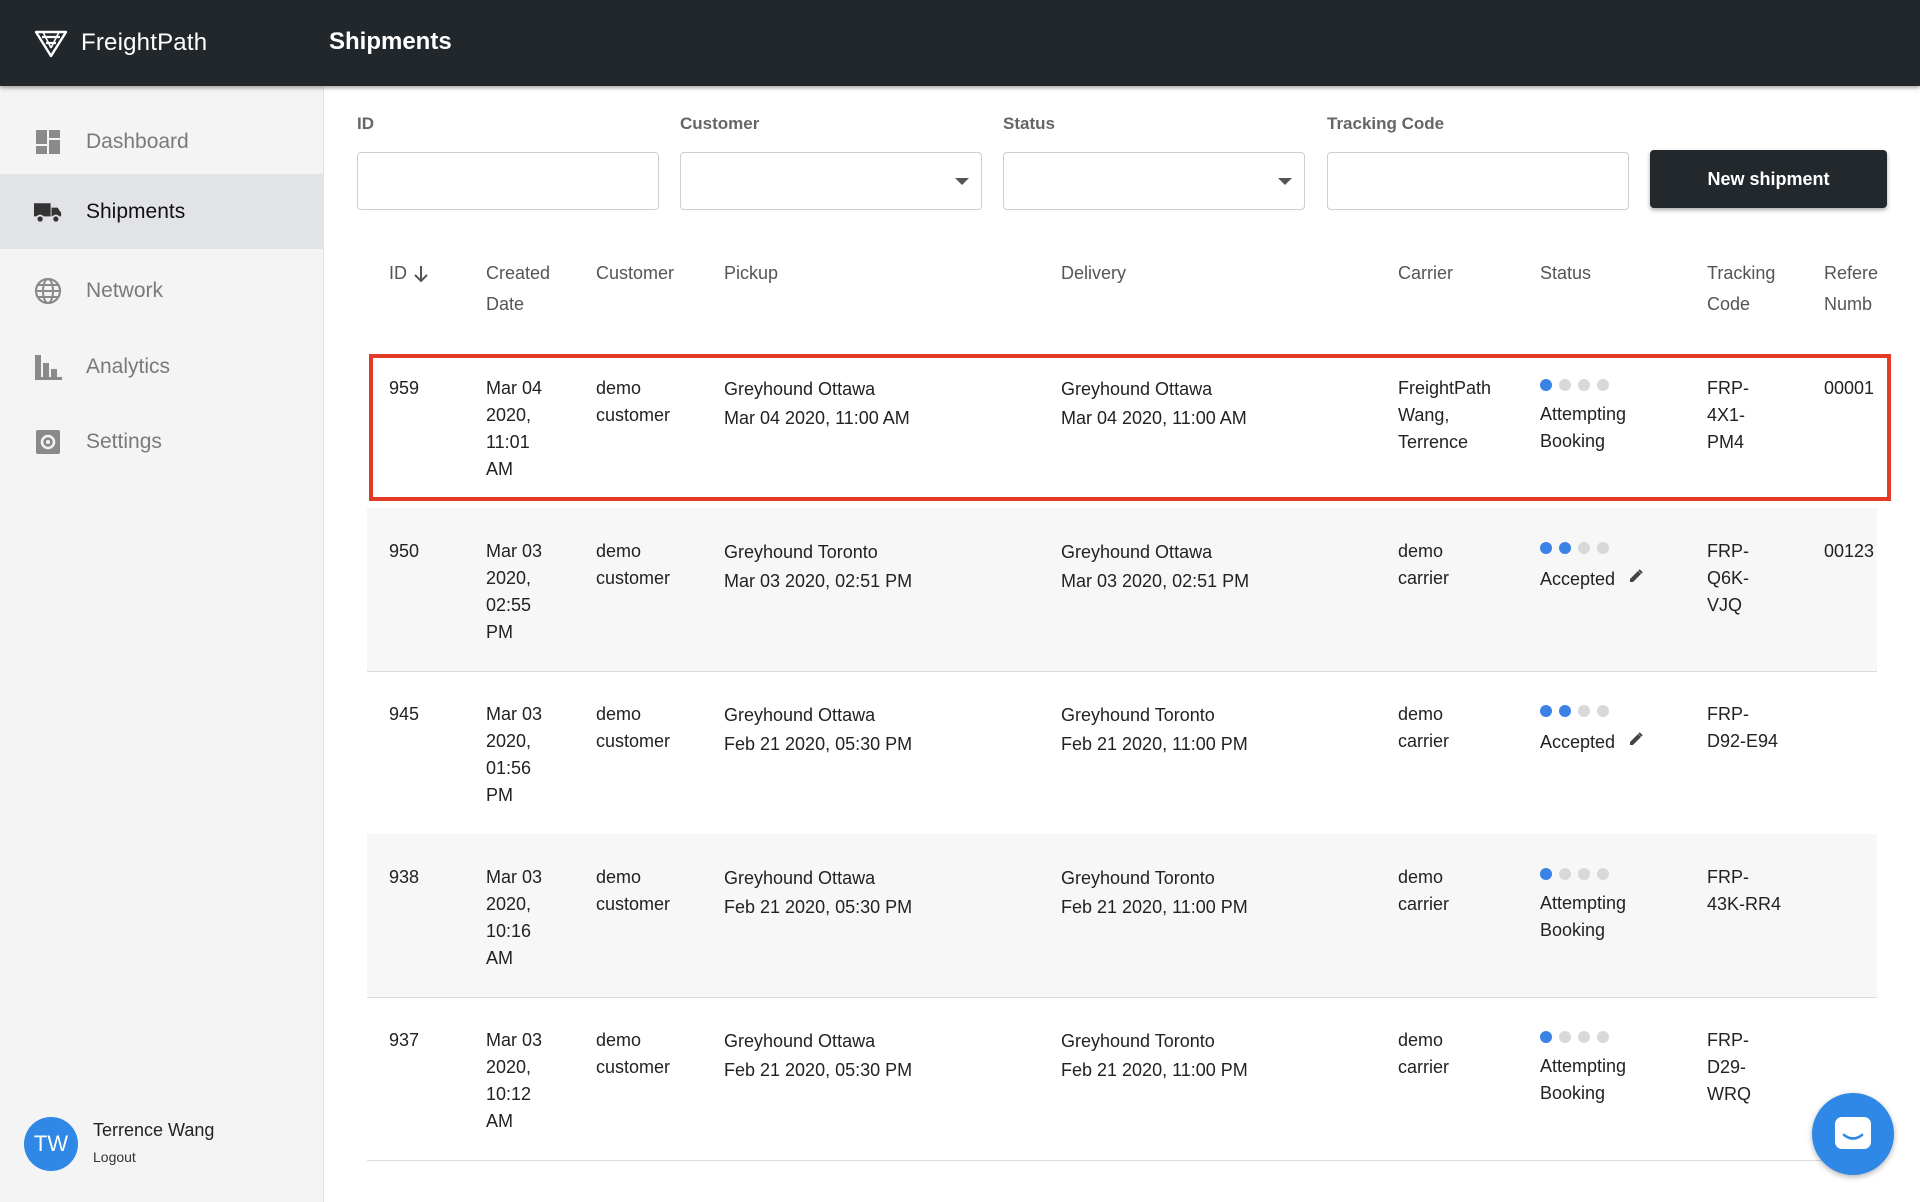 Image resolution: width=1920 pixels, height=1202 pixels. What do you see at coordinates (1154, 893) in the screenshot?
I see `delivery-cell: Greyhound Toronto Feb 21 2020, 11:00 PM` at bounding box center [1154, 893].